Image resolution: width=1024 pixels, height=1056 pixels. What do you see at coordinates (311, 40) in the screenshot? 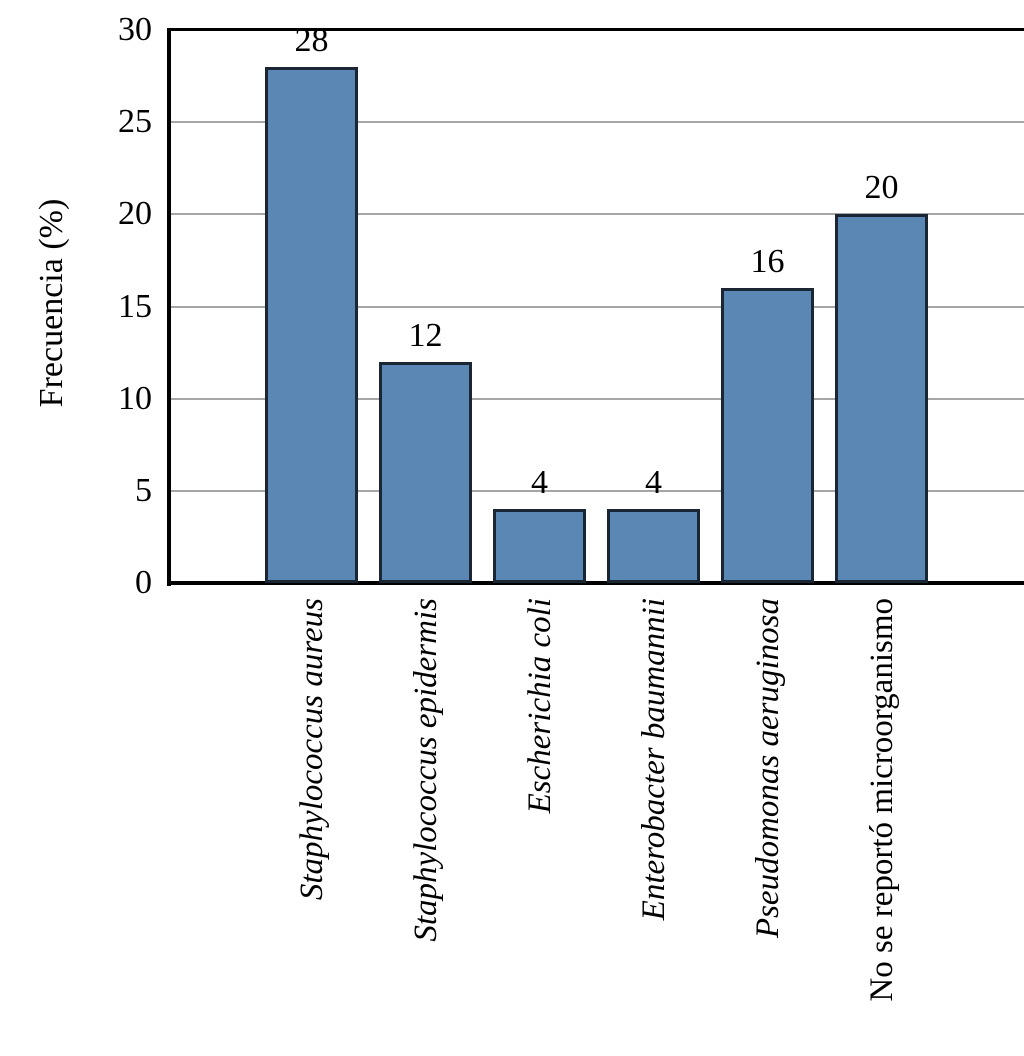
I see `bar-value-label-0: 28` at bounding box center [311, 40].